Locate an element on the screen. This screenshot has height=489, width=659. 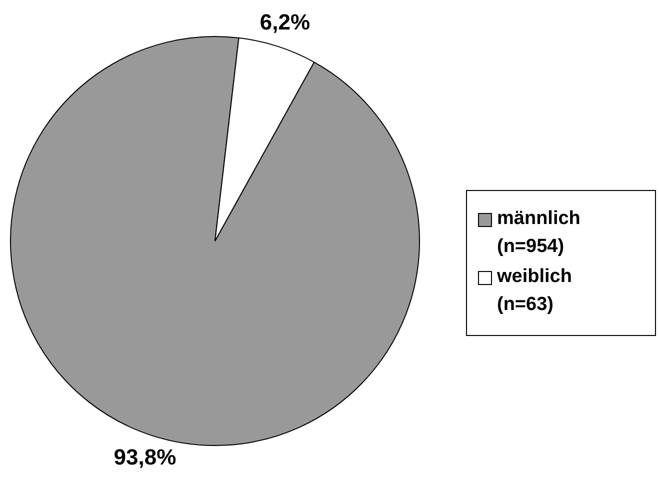
data-label: 93,8% is located at coordinates (145, 457).